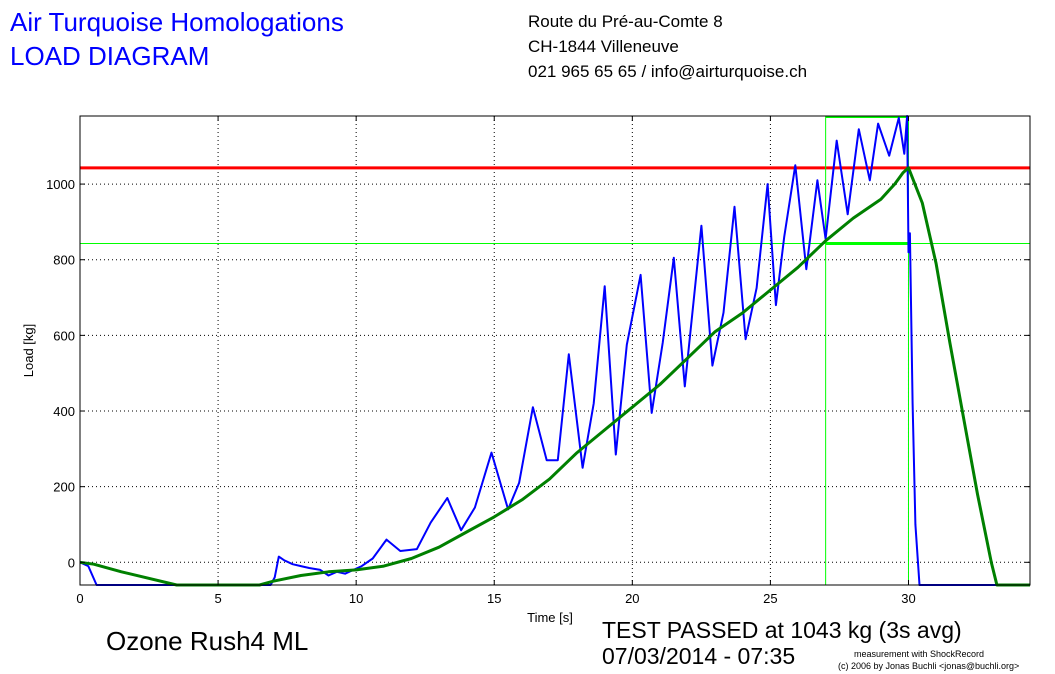 This screenshot has width=1055, height=674. I want to click on x-tick-label: 20, so click(632, 598).